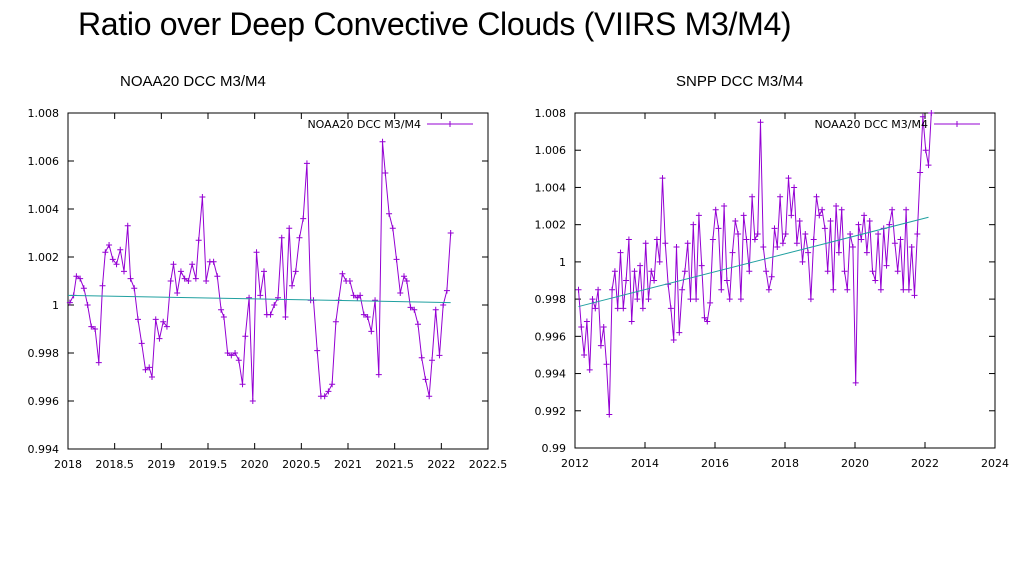 Image resolution: width=1024 pixels, height=576 pixels. Describe the element at coordinates (348, 464) in the screenshot. I see `noaa20-xtick-label: 2021` at that location.